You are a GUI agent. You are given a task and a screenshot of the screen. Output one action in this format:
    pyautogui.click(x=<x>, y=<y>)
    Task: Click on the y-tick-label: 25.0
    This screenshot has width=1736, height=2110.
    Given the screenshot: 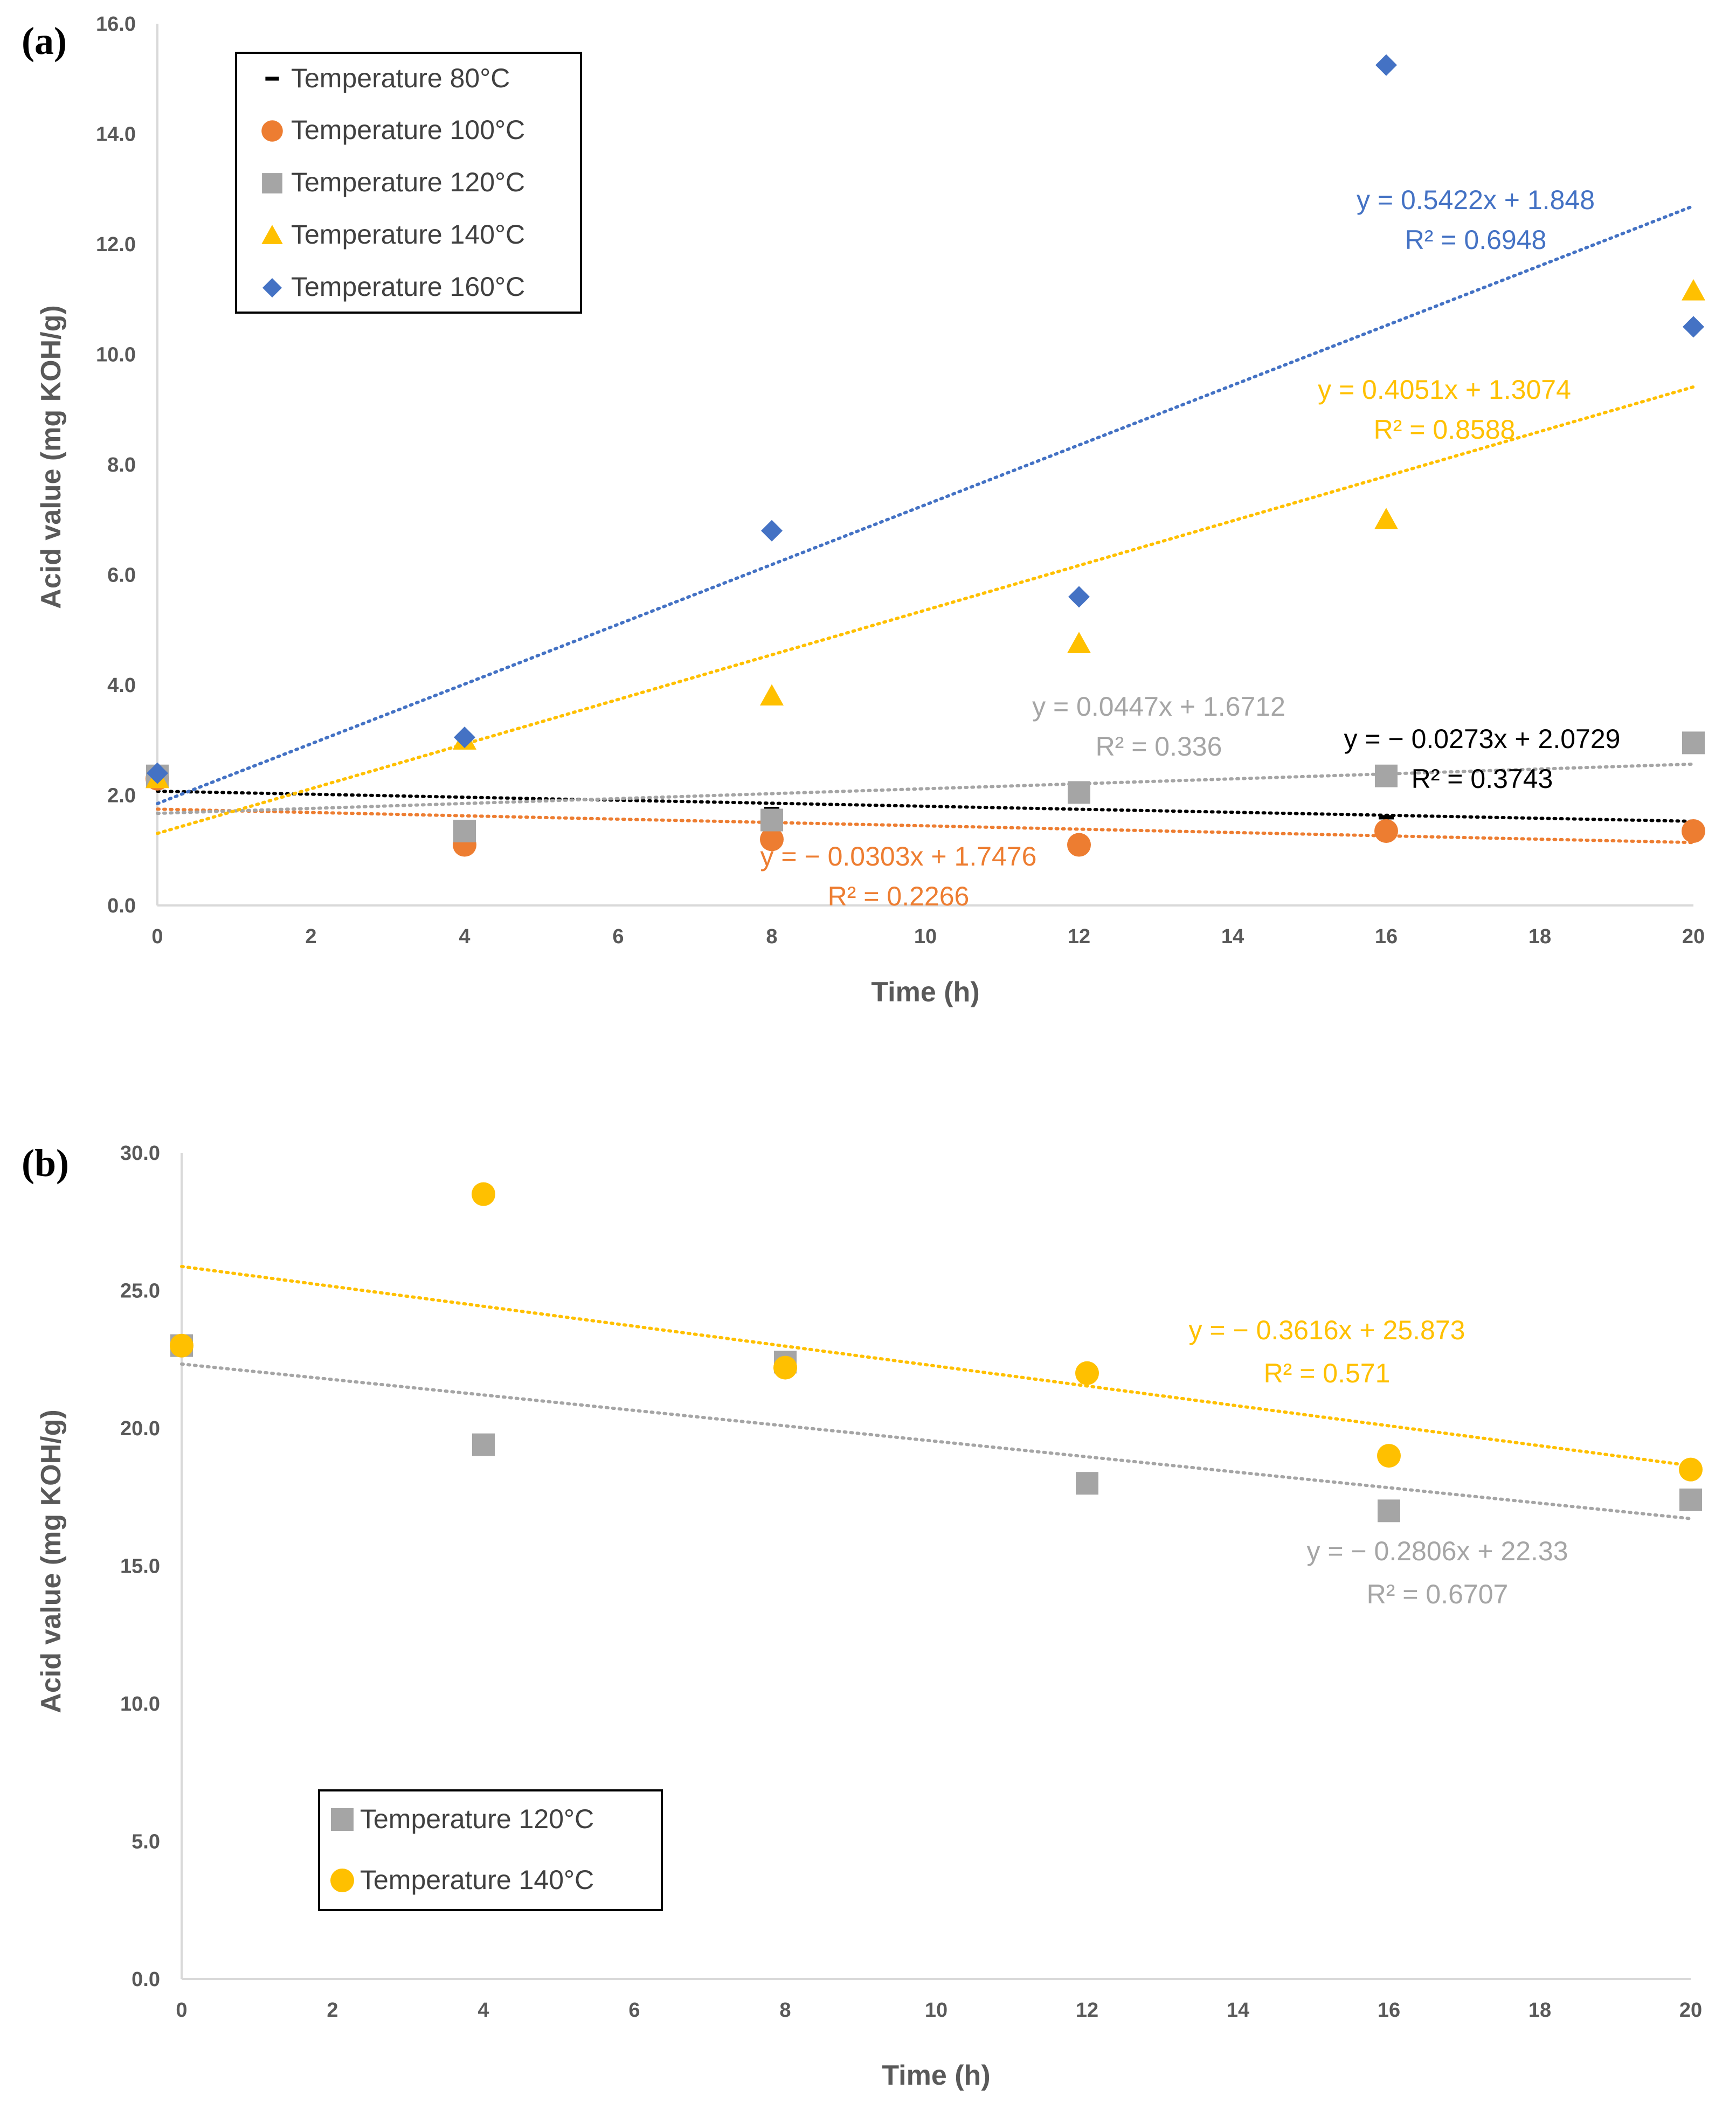 What is the action you would take?
    pyautogui.click(x=140, y=1291)
    